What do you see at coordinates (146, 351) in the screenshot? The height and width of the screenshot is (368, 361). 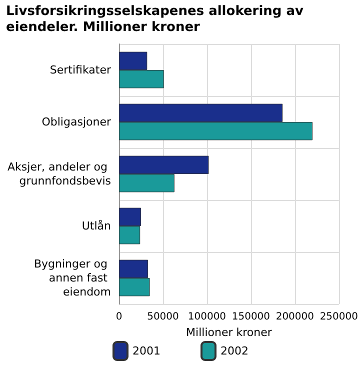 I see `legend-label: 2001` at bounding box center [146, 351].